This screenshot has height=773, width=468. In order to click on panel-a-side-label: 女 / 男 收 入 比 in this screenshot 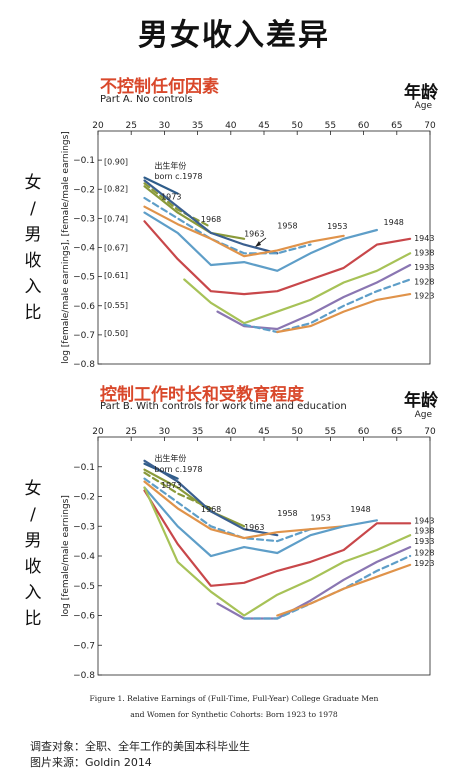, I will do `click(33, 248)`.